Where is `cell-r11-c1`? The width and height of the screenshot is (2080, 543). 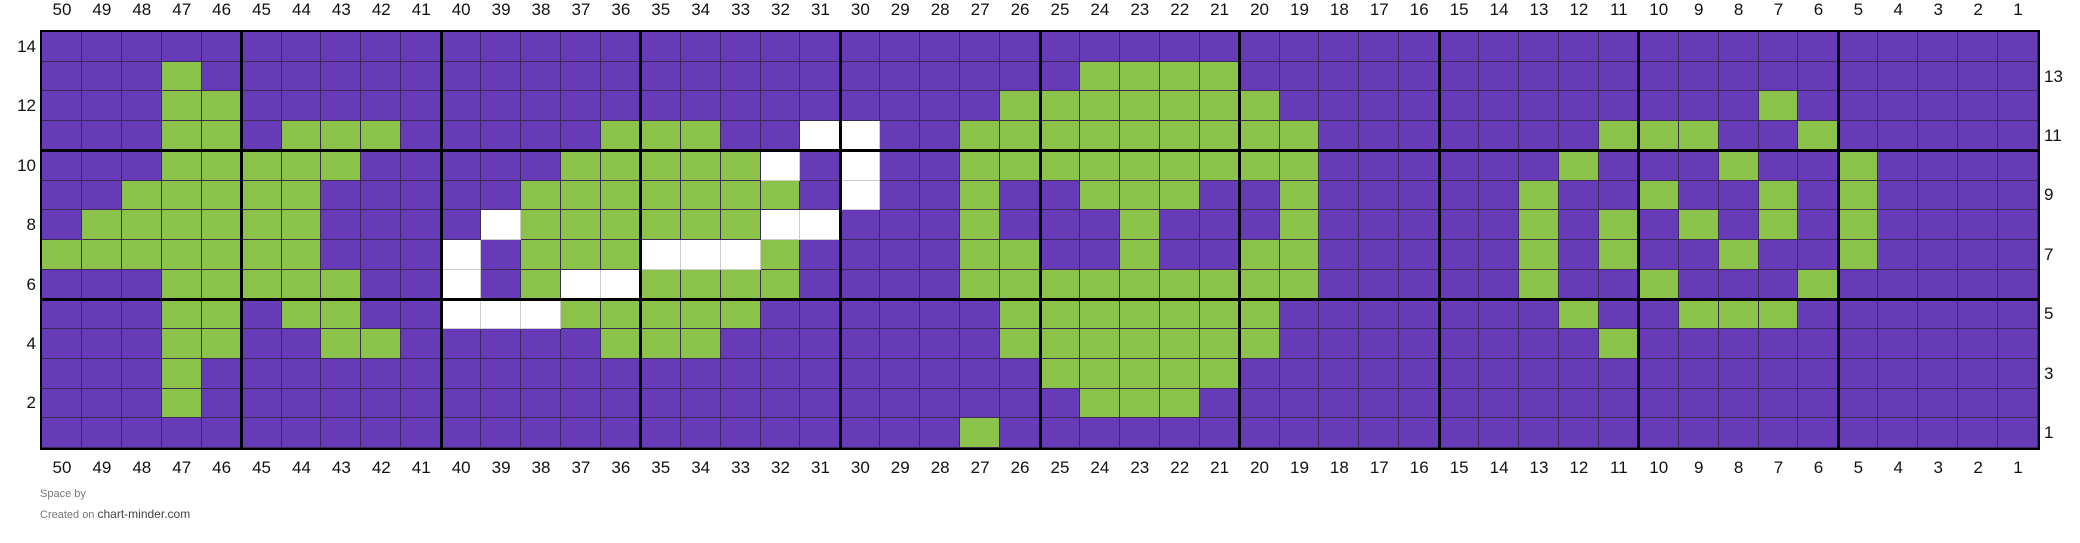 cell-r11-c1 is located at coordinates (2018, 136).